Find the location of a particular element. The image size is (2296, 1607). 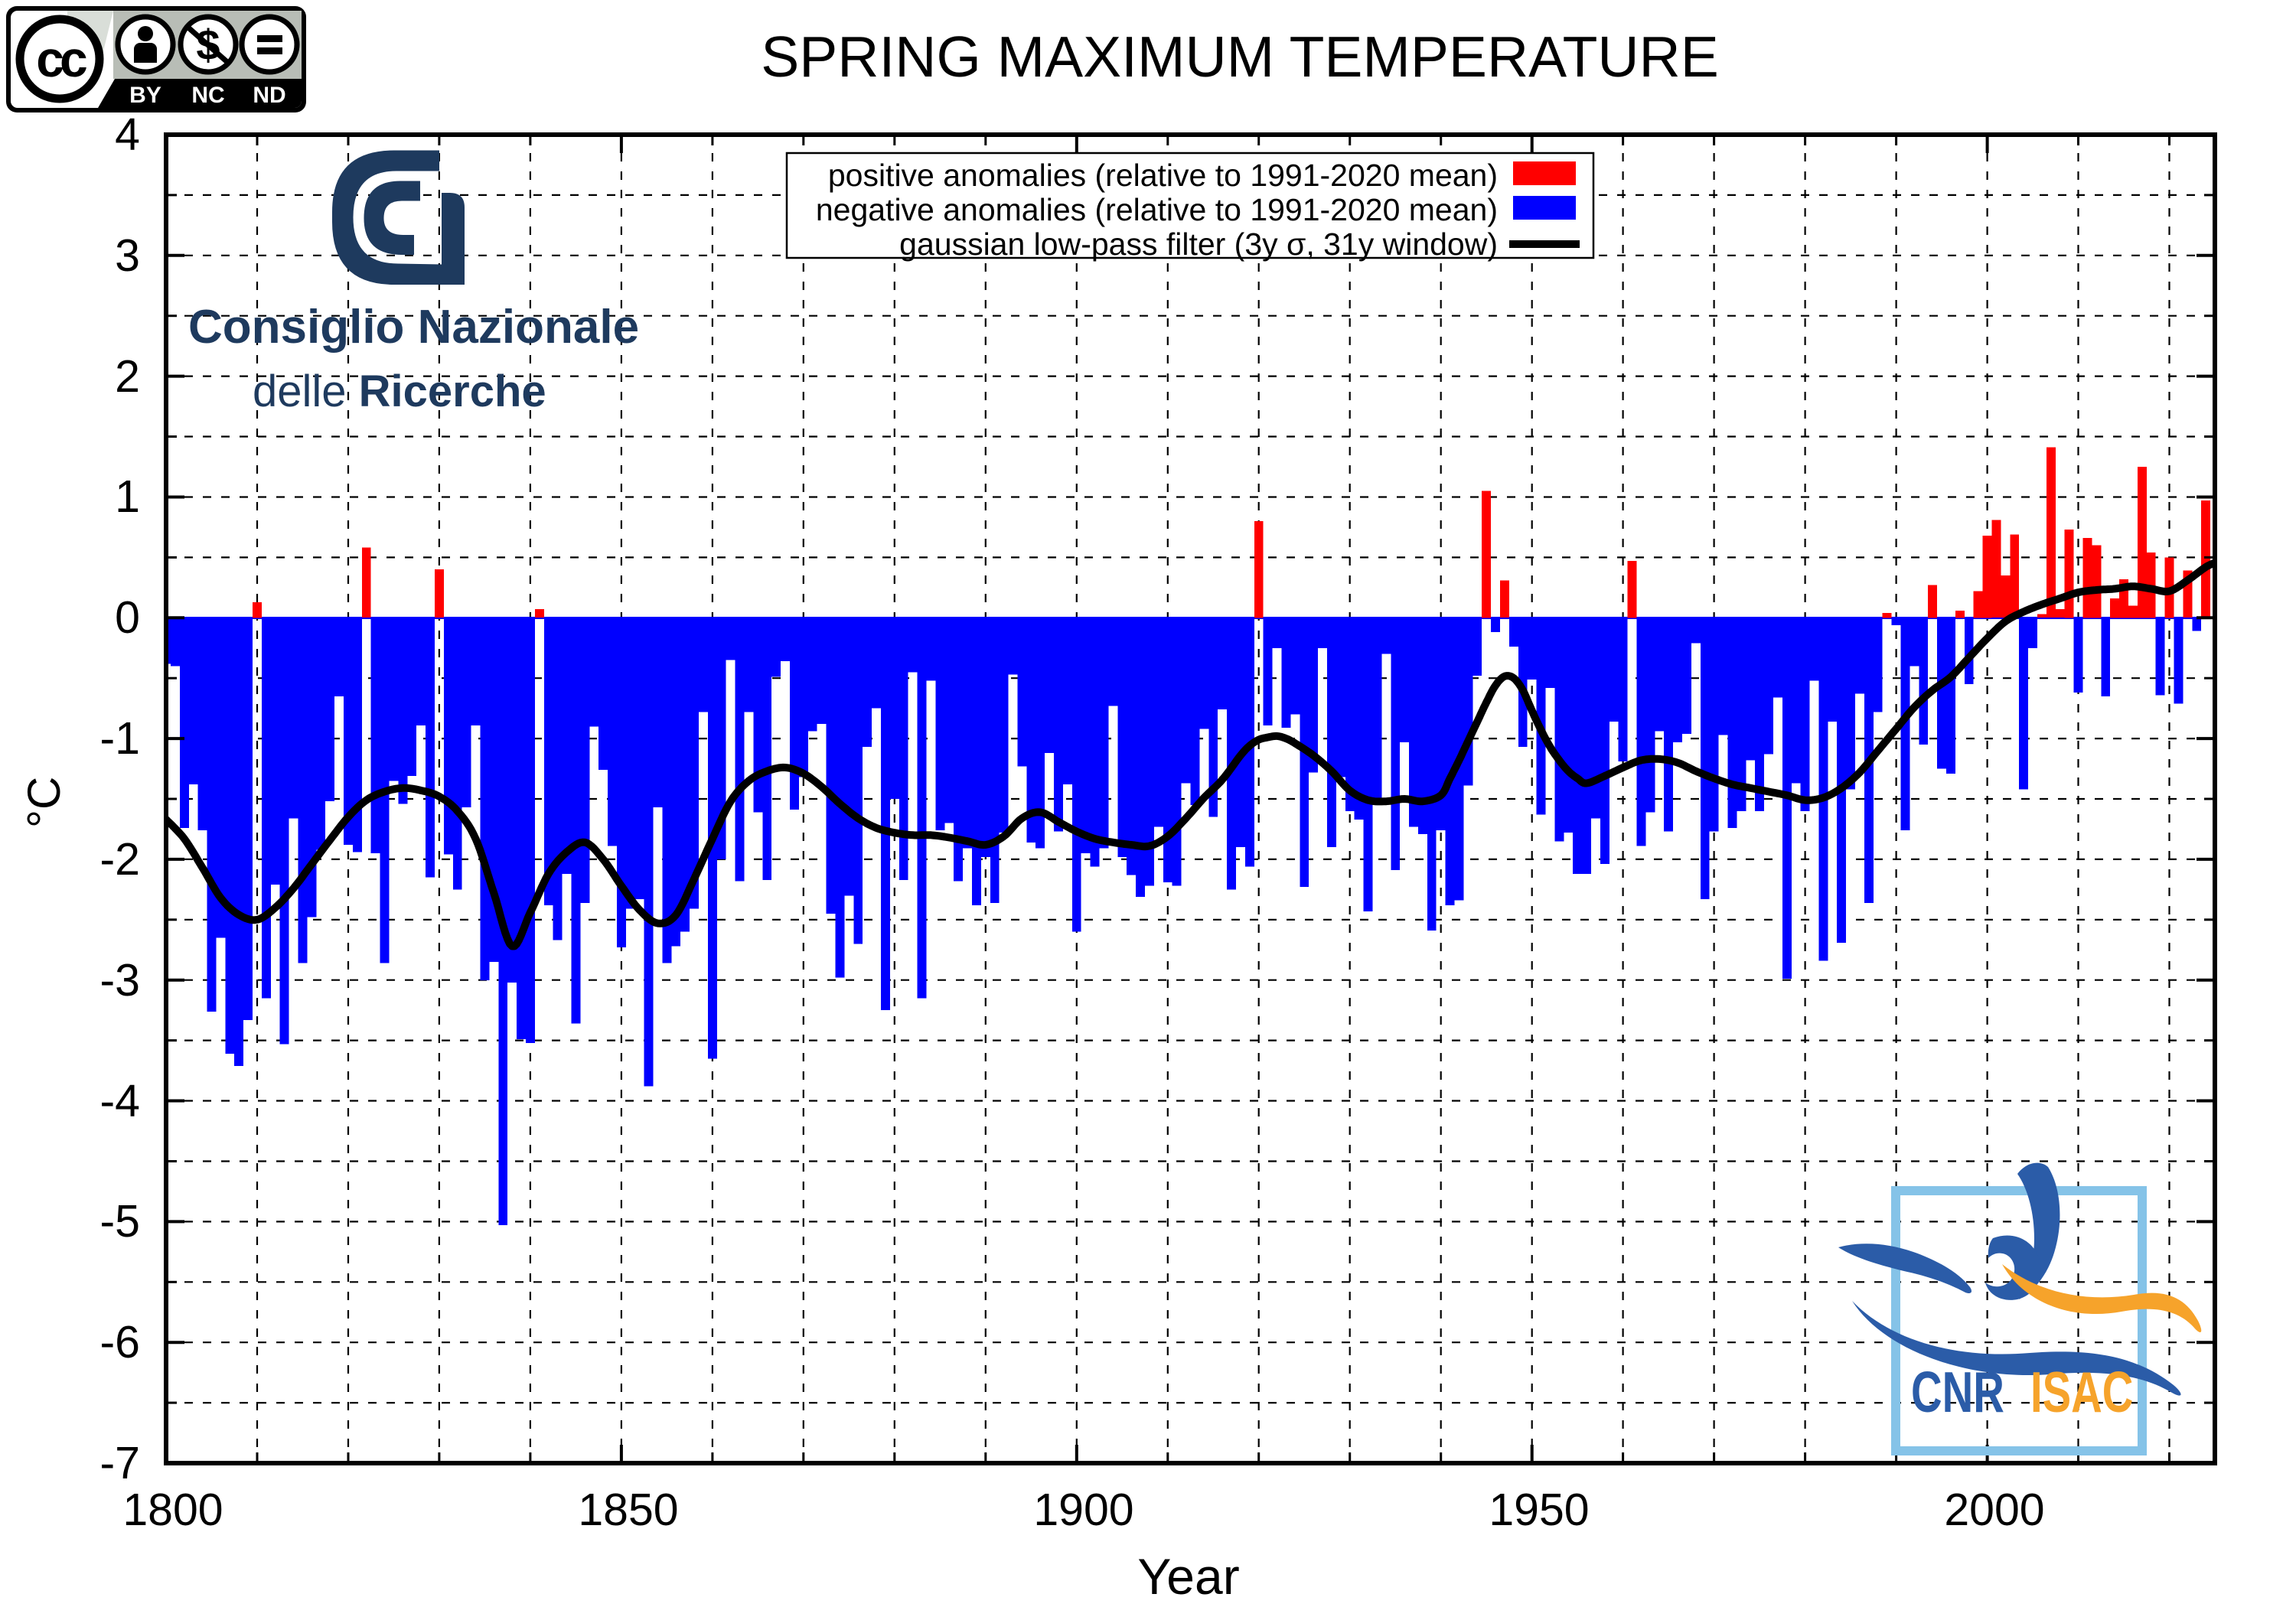

svg-text: -7 is located at coordinates (120, 1463).